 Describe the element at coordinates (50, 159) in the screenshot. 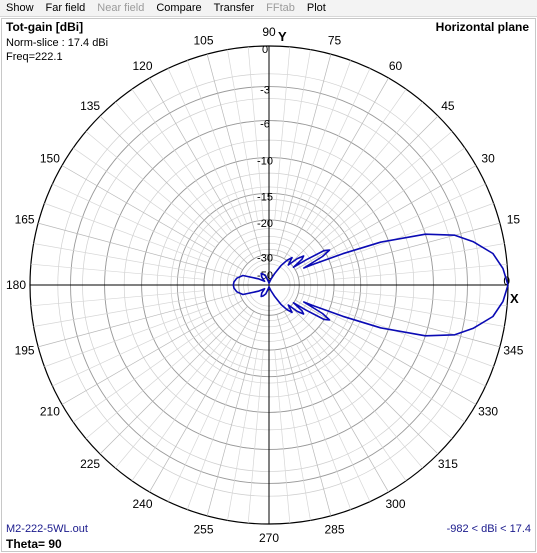

I see `angle-label: 150` at that location.